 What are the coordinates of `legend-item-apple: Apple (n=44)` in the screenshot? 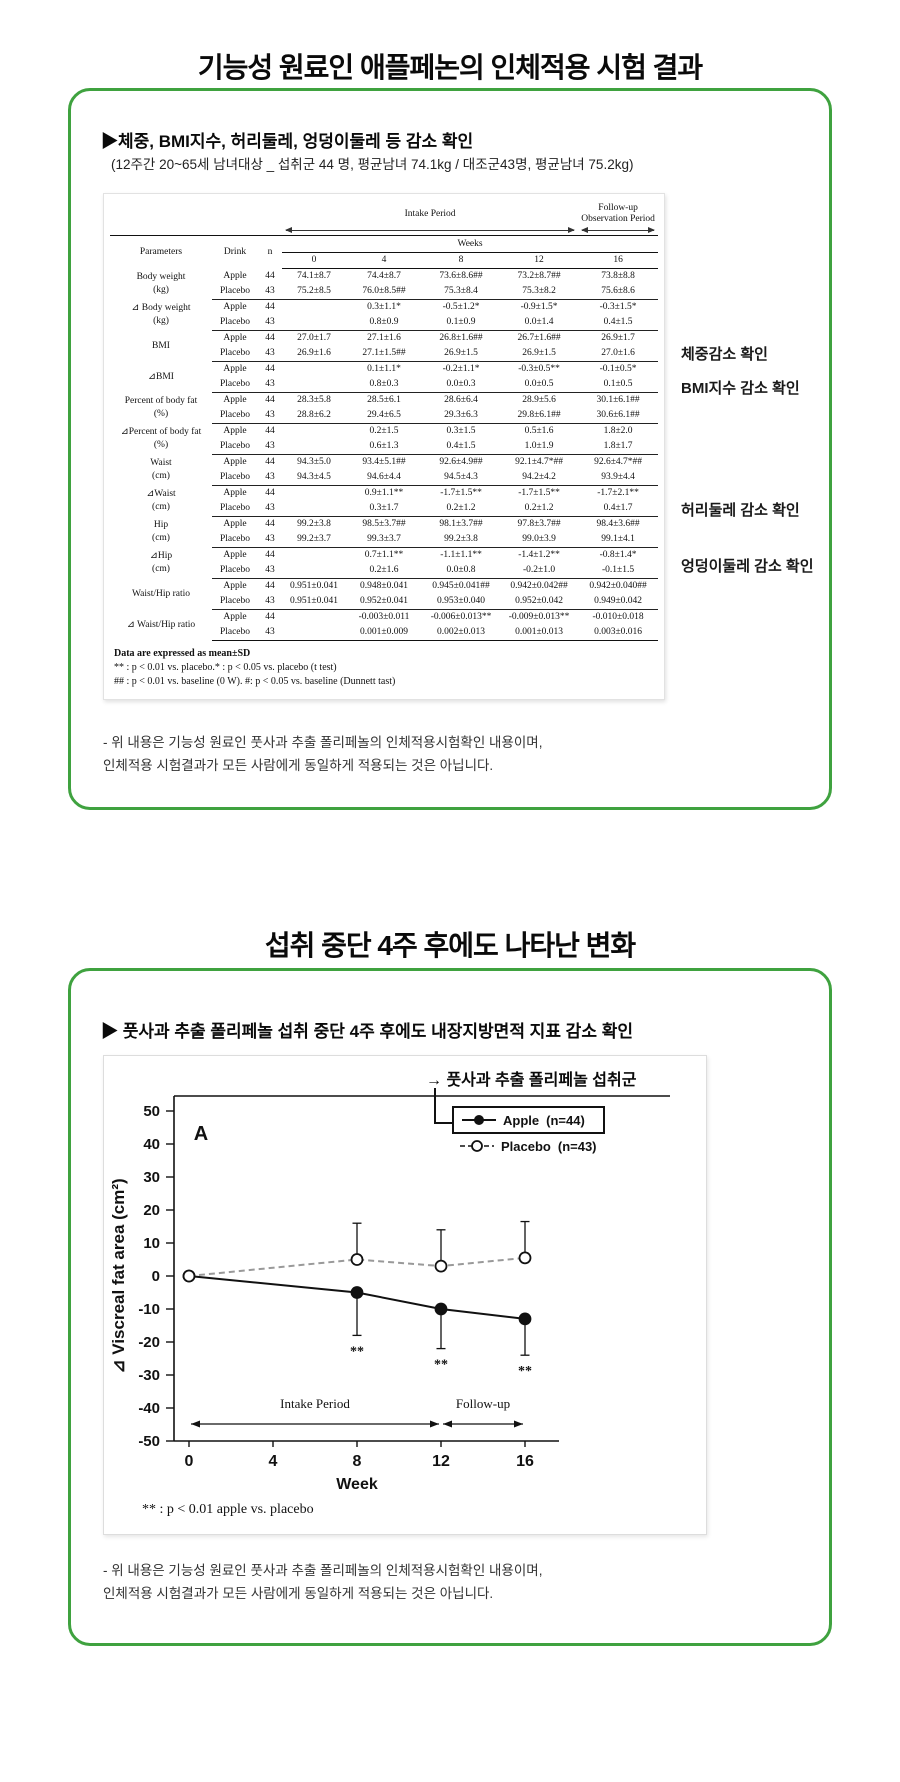 It's located at (528, 1120).